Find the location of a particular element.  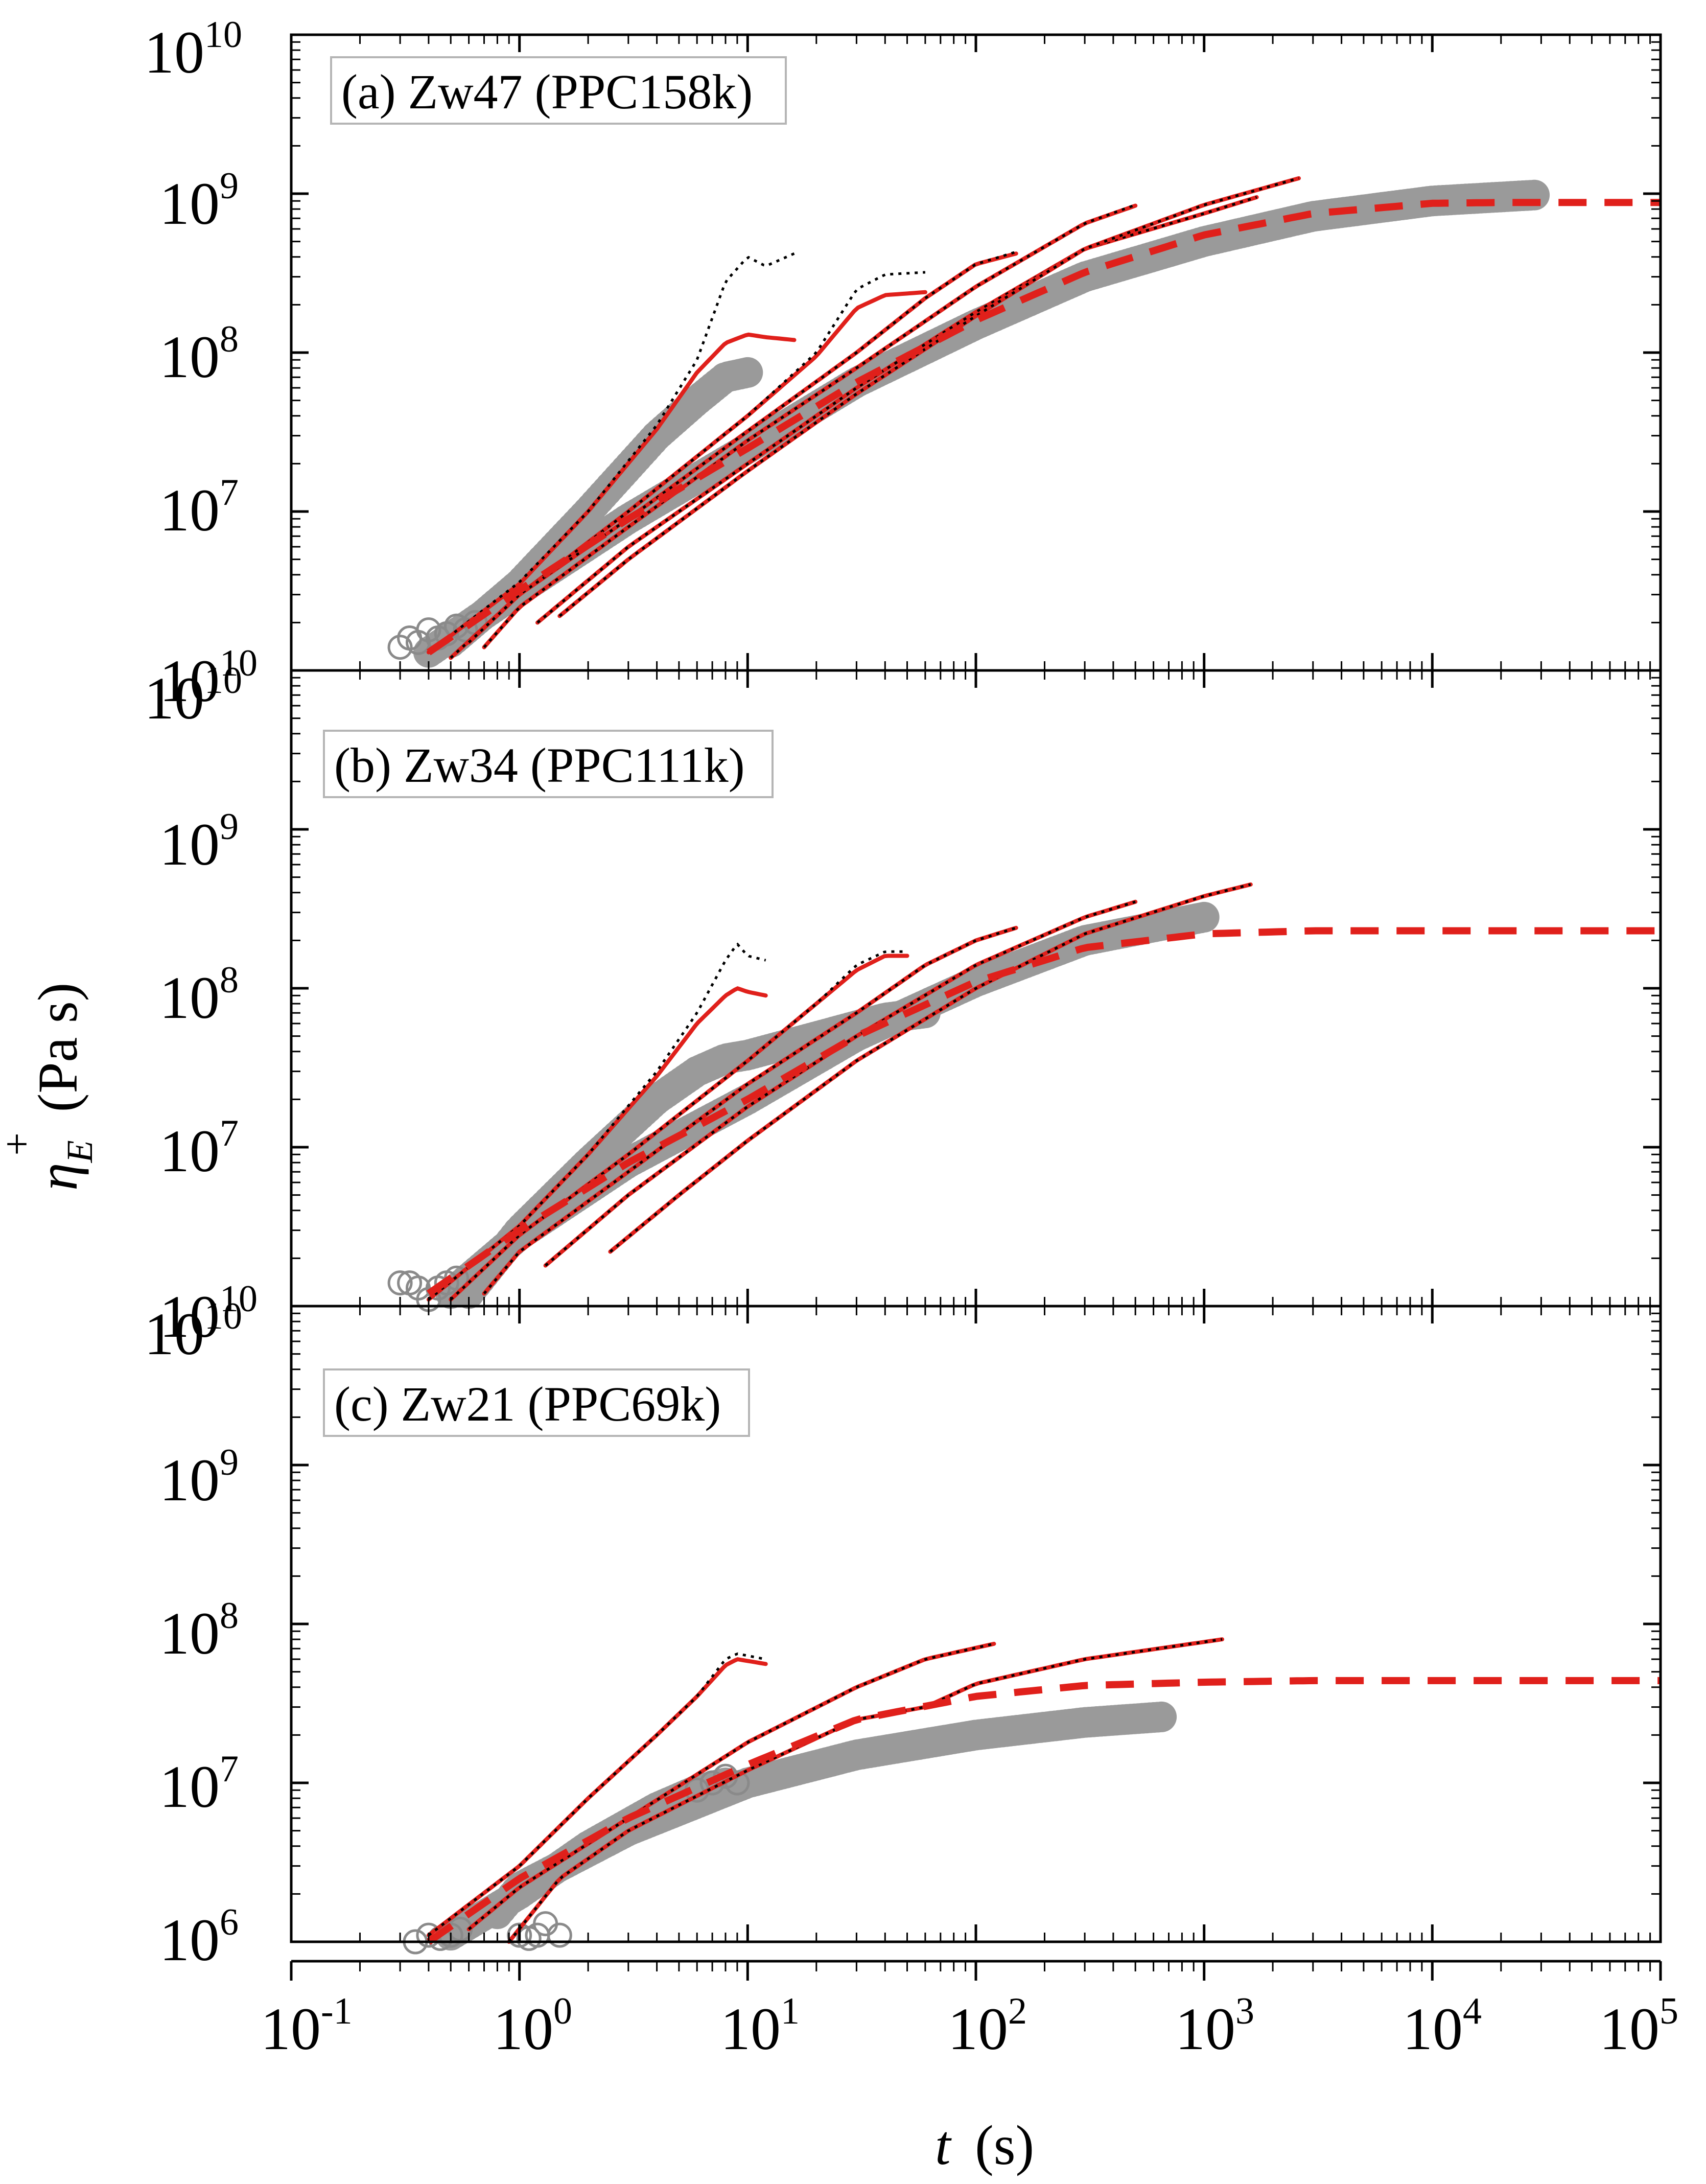

panel-a-ytick-4: 10¹⁰ is located at coordinates (208, 678).